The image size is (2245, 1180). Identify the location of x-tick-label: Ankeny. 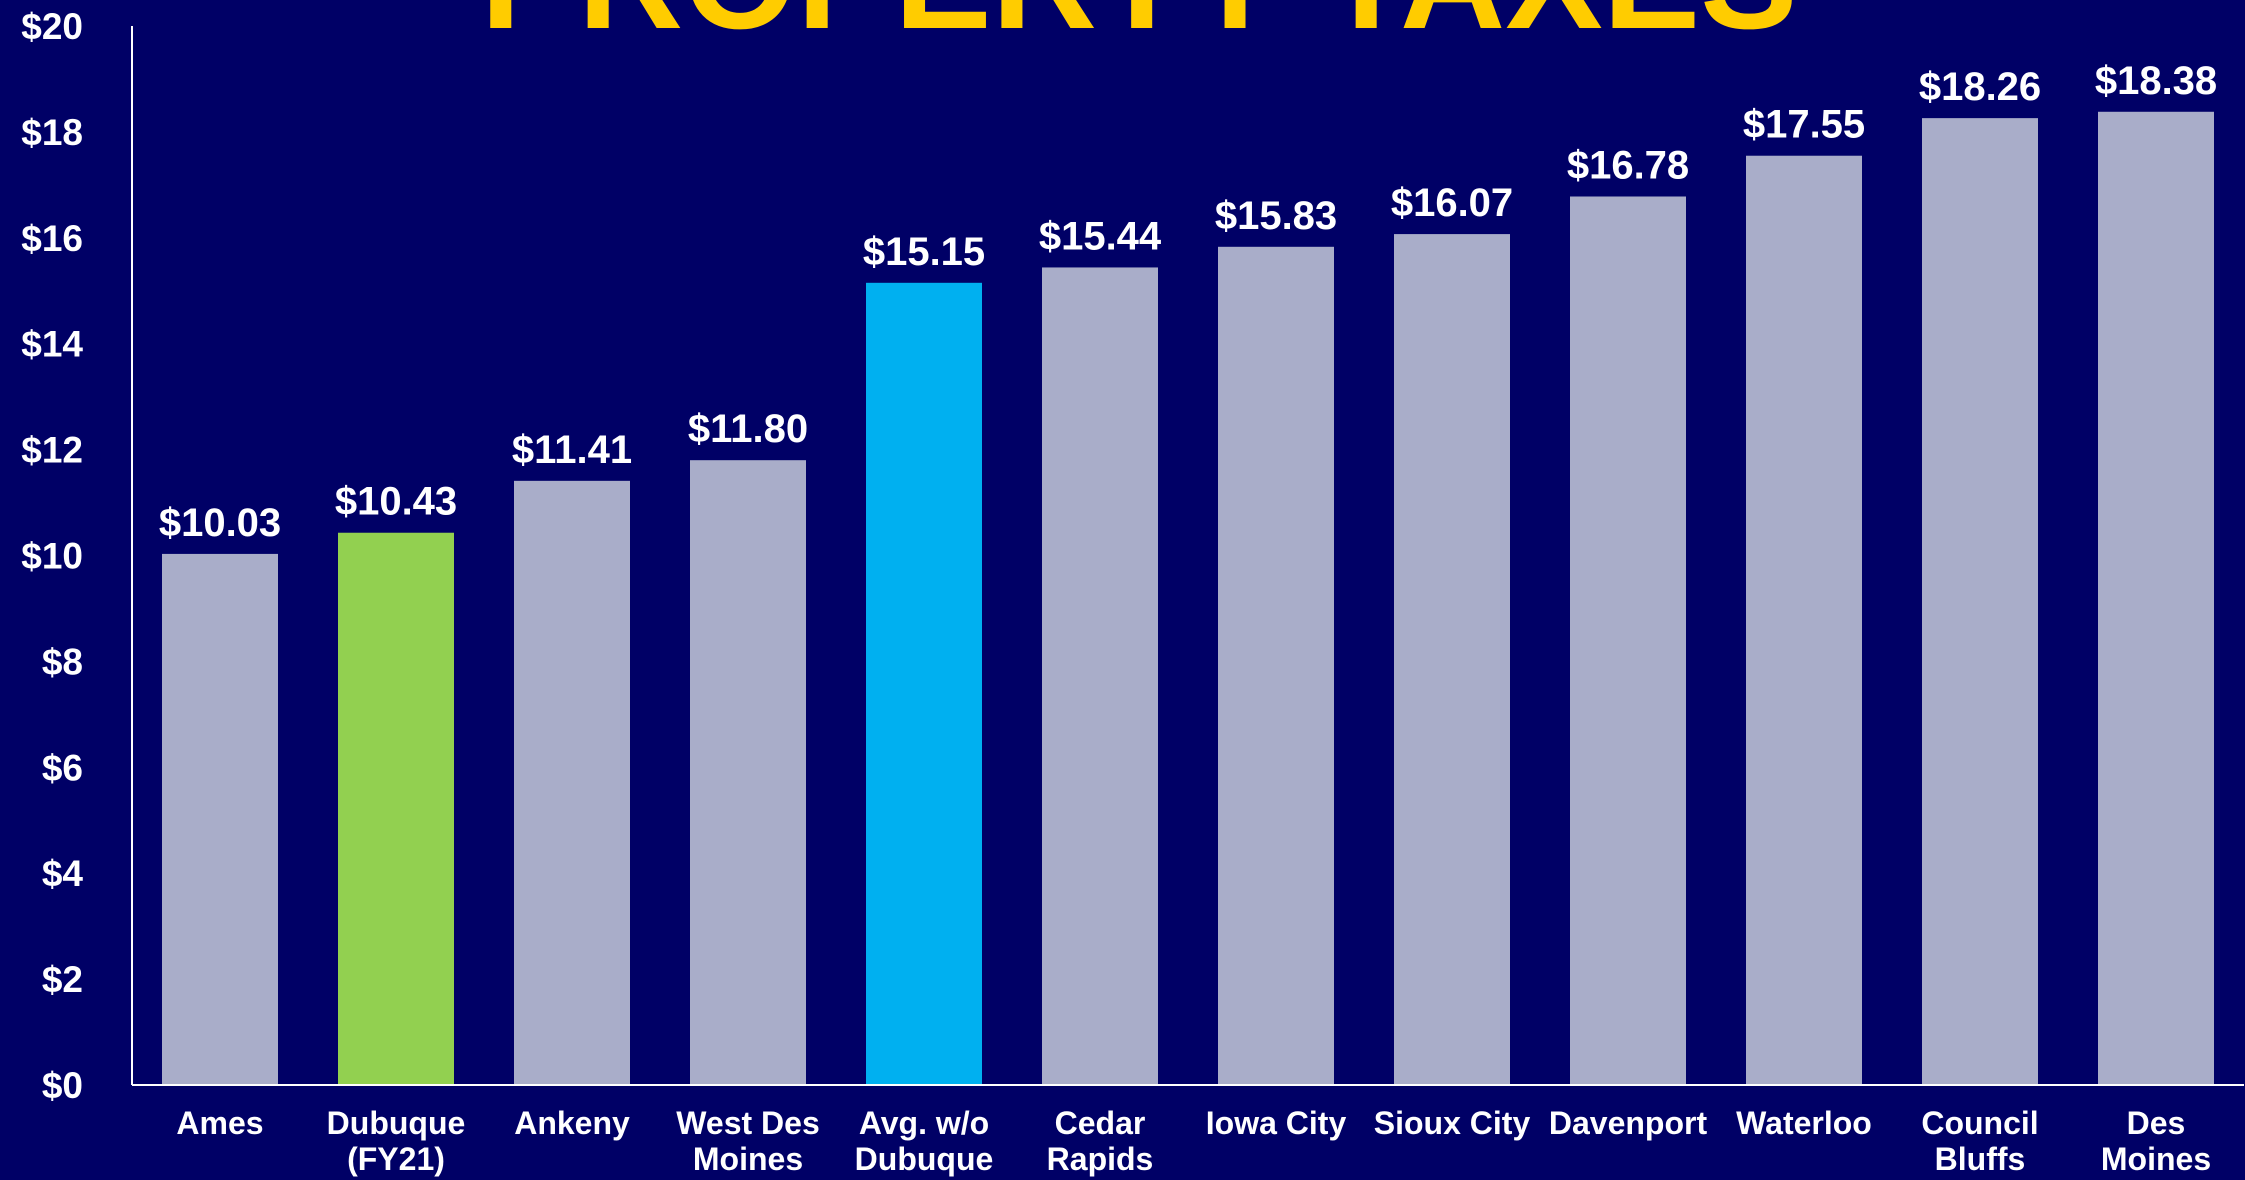
(572, 1123).